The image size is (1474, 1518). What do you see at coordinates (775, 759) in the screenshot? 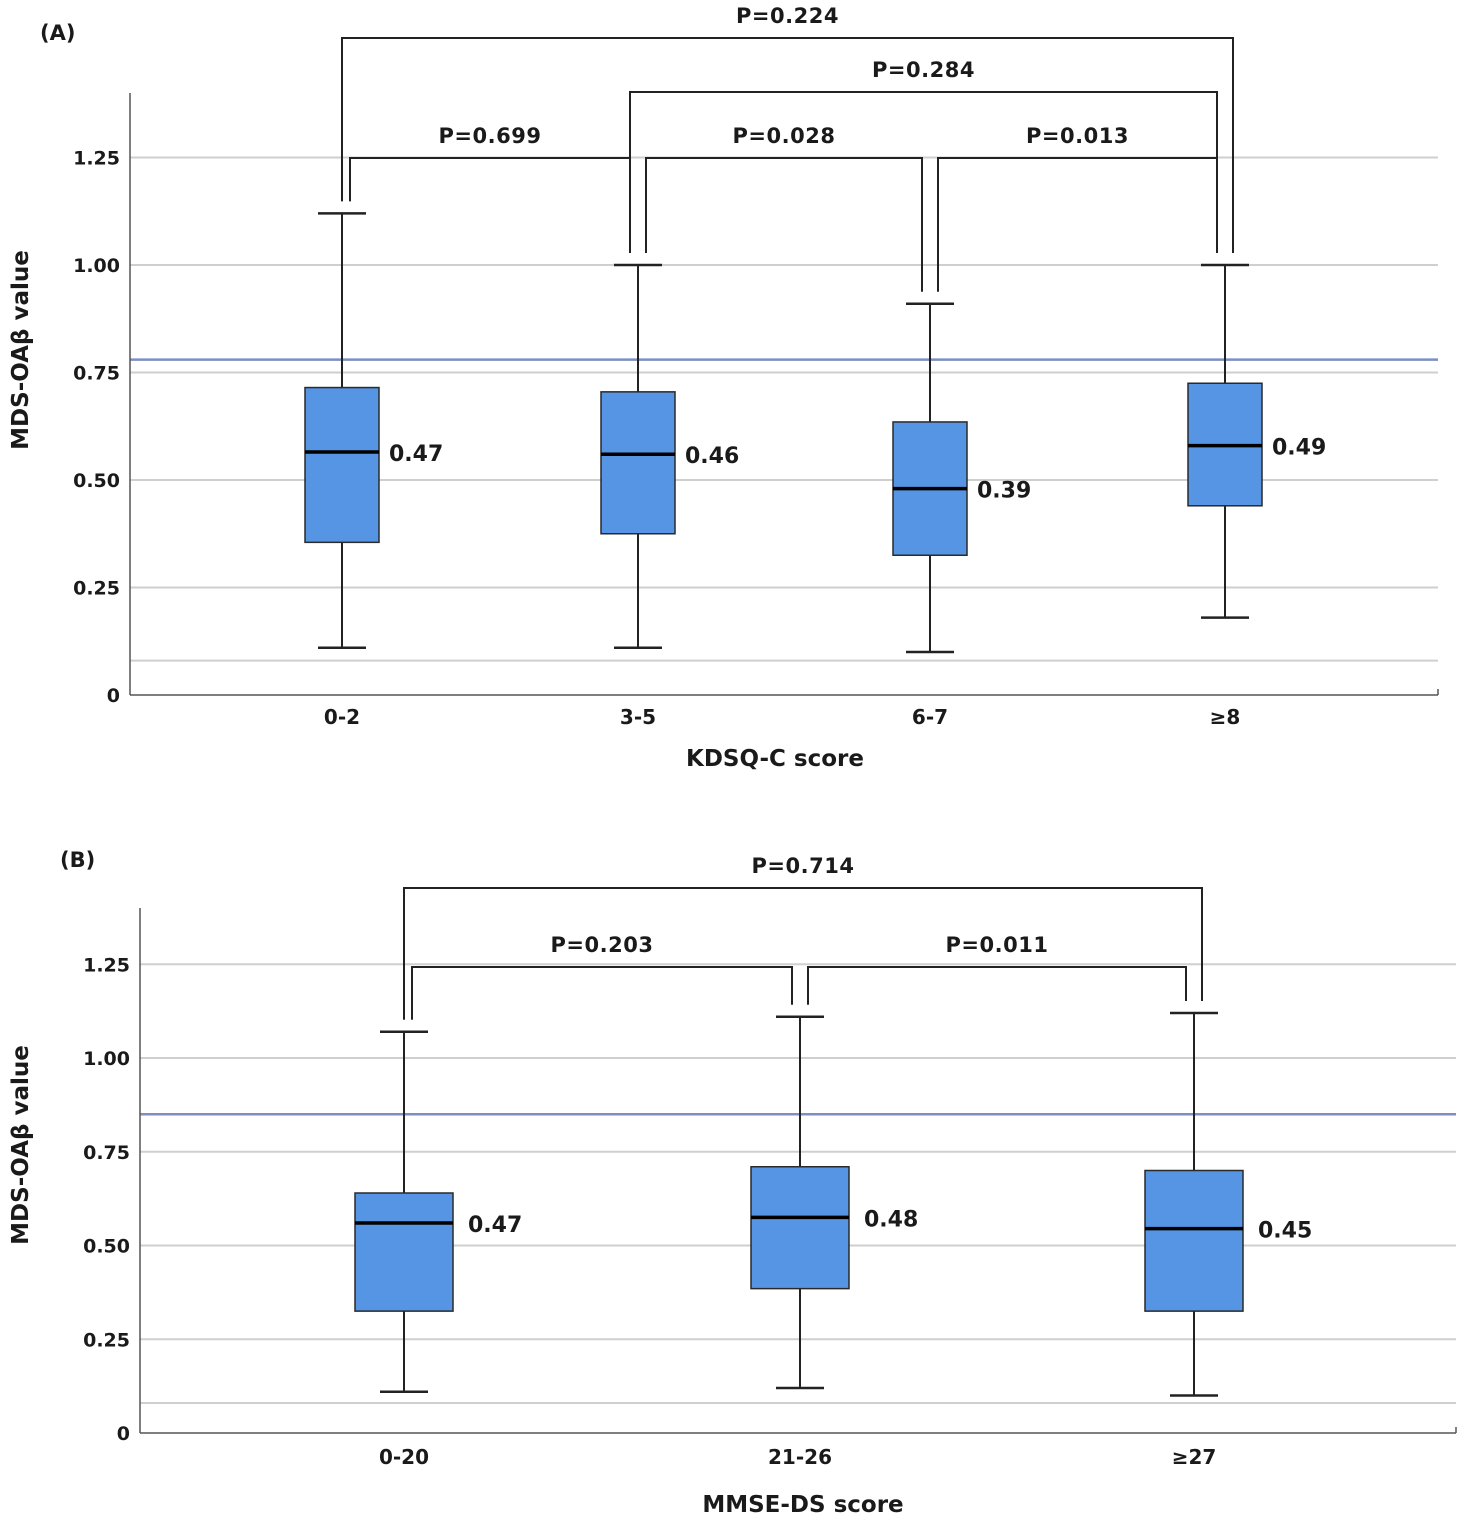
I see `x-axis-title: KDSQ-C score` at bounding box center [775, 759].